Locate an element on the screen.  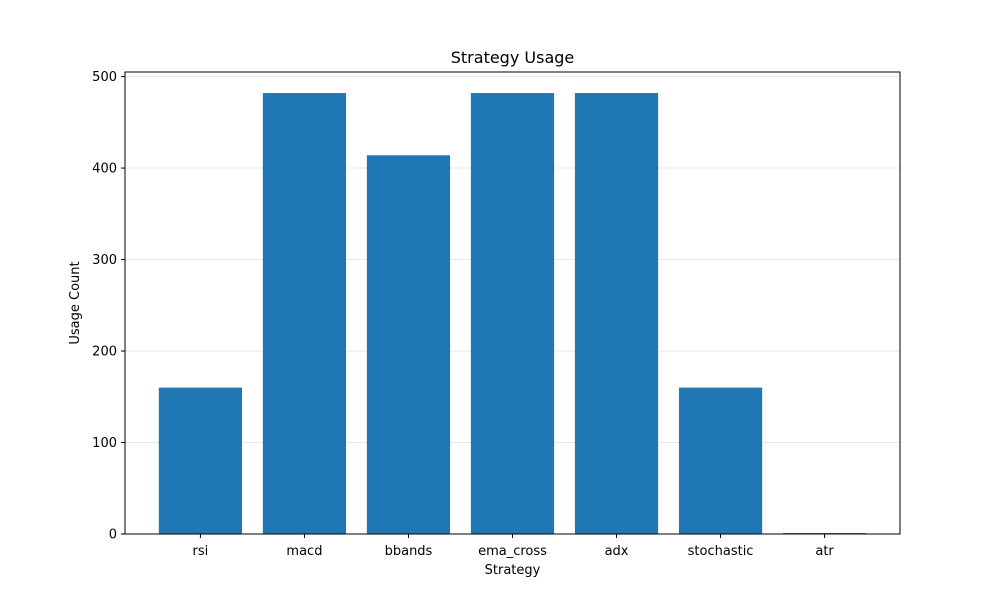
bar-ema_cross is located at coordinates (512, 313).